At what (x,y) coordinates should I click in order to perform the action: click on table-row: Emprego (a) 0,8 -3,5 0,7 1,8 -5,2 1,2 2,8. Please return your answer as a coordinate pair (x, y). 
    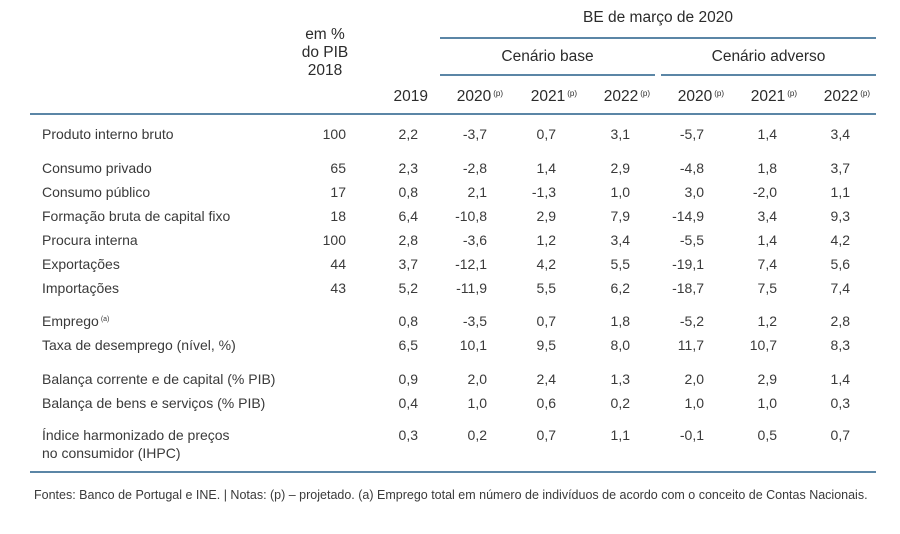
    Looking at the image, I should click on (450, 323).